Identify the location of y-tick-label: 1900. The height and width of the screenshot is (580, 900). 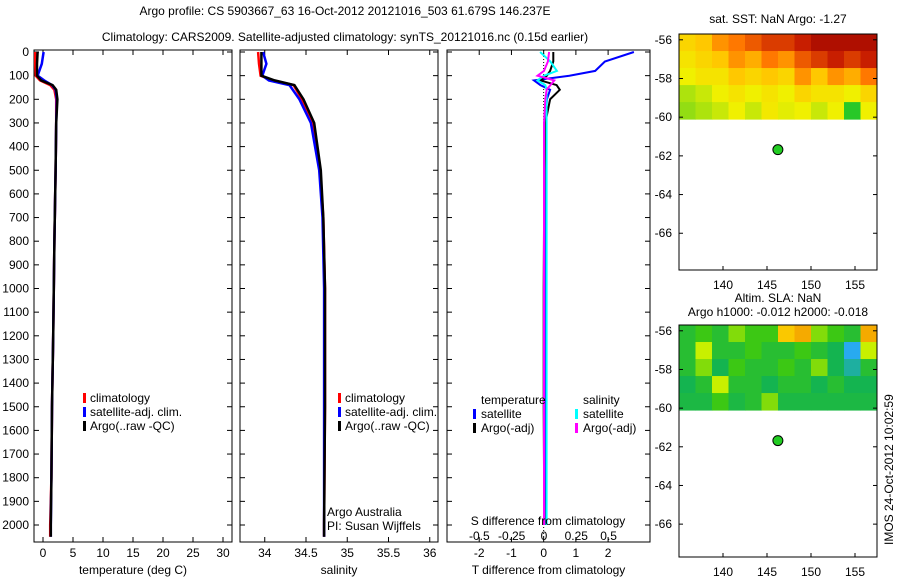
(15, 501).